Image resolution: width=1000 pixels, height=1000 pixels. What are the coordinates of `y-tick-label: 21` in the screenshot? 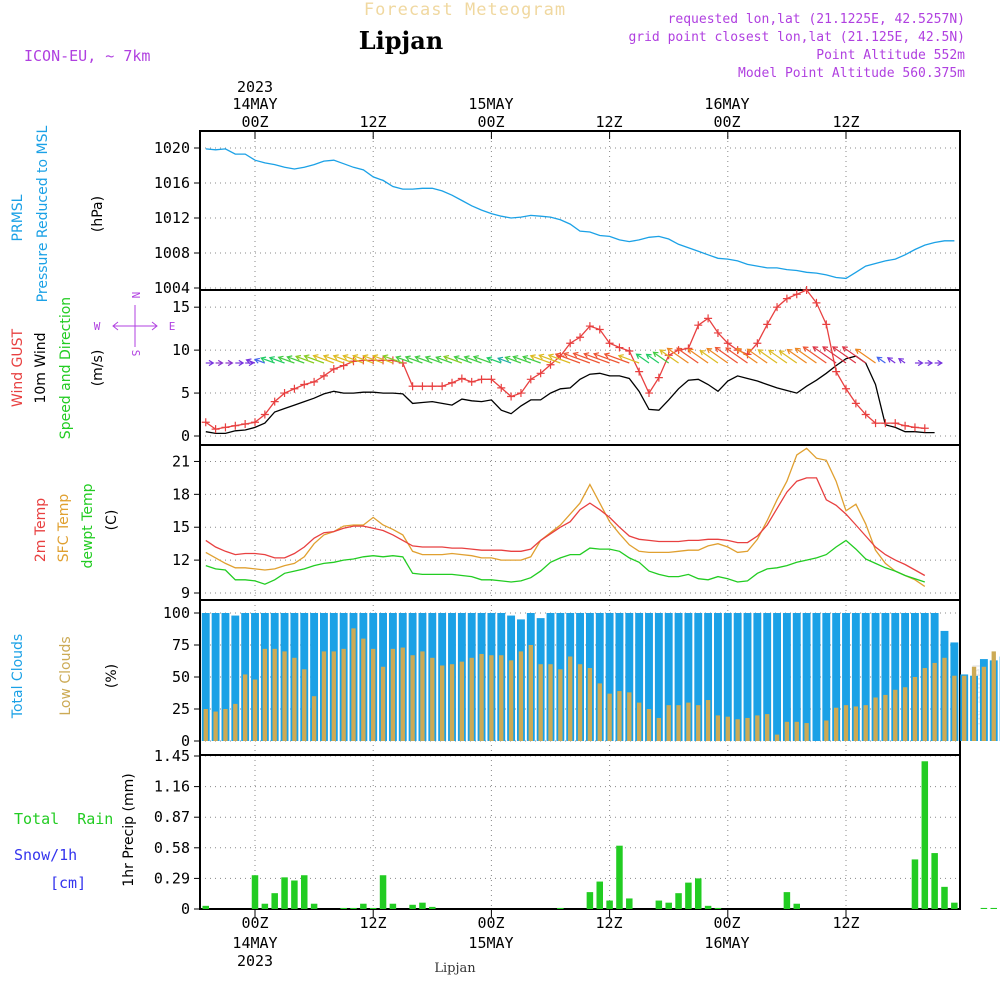 It's located at (181, 461).